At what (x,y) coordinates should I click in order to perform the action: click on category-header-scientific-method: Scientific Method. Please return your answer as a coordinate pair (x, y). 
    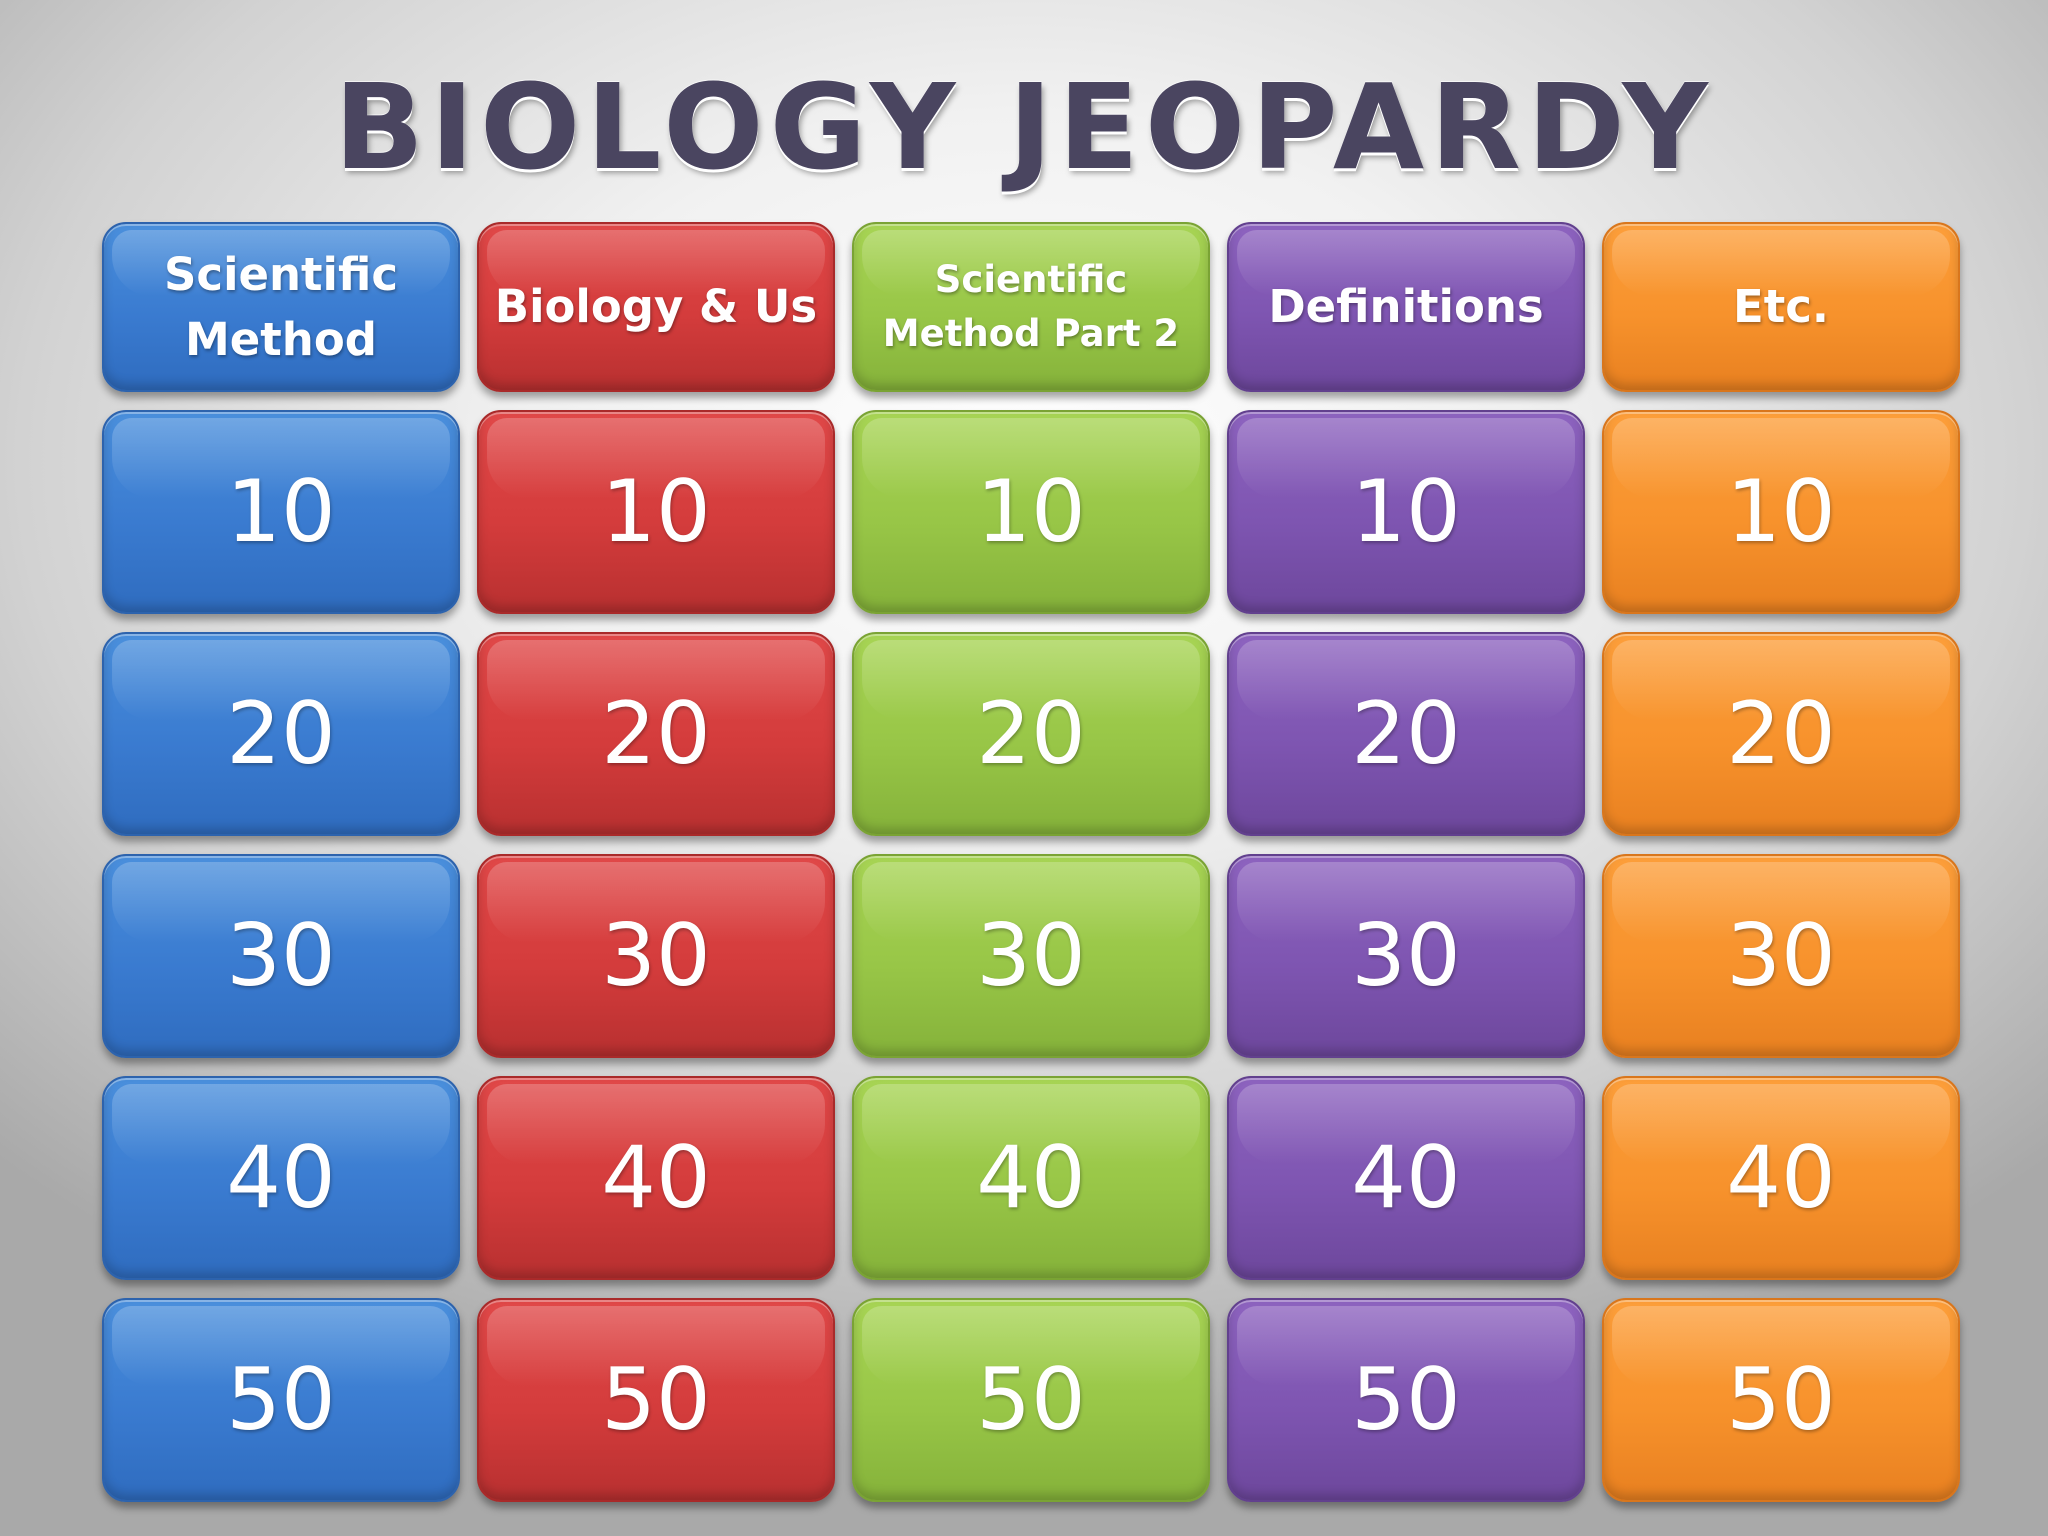
    Looking at the image, I should click on (281, 307).